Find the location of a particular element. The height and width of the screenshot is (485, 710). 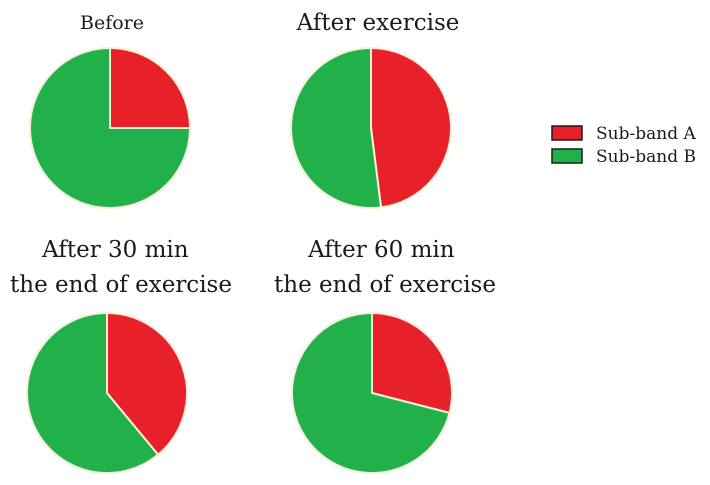

chart-title-after-60-min: After 60 min the end of exercise is located at coordinates (385, 267).